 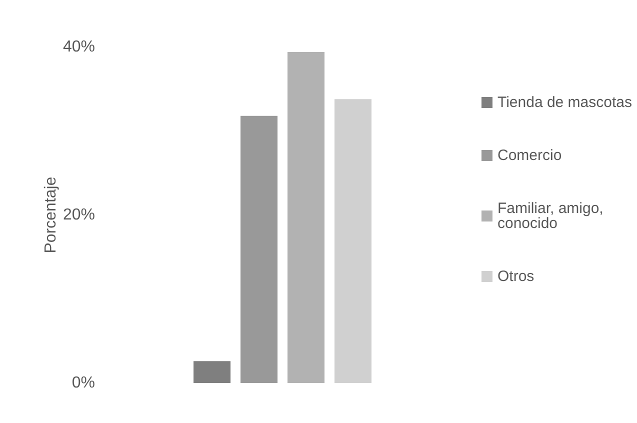 I want to click on legend-label: Familiar, amigo, conocido, so click(x=552, y=216).